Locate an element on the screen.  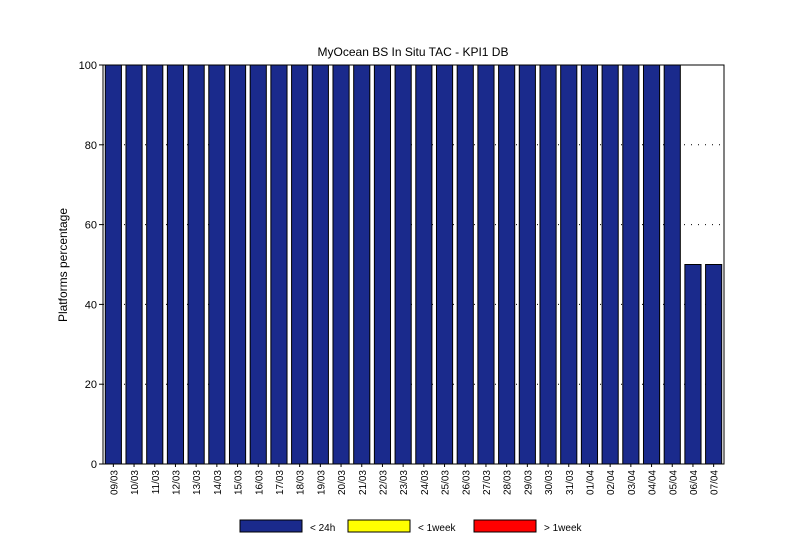
legend: < 24h < 1week > 1week is located at coordinates (411, 526).